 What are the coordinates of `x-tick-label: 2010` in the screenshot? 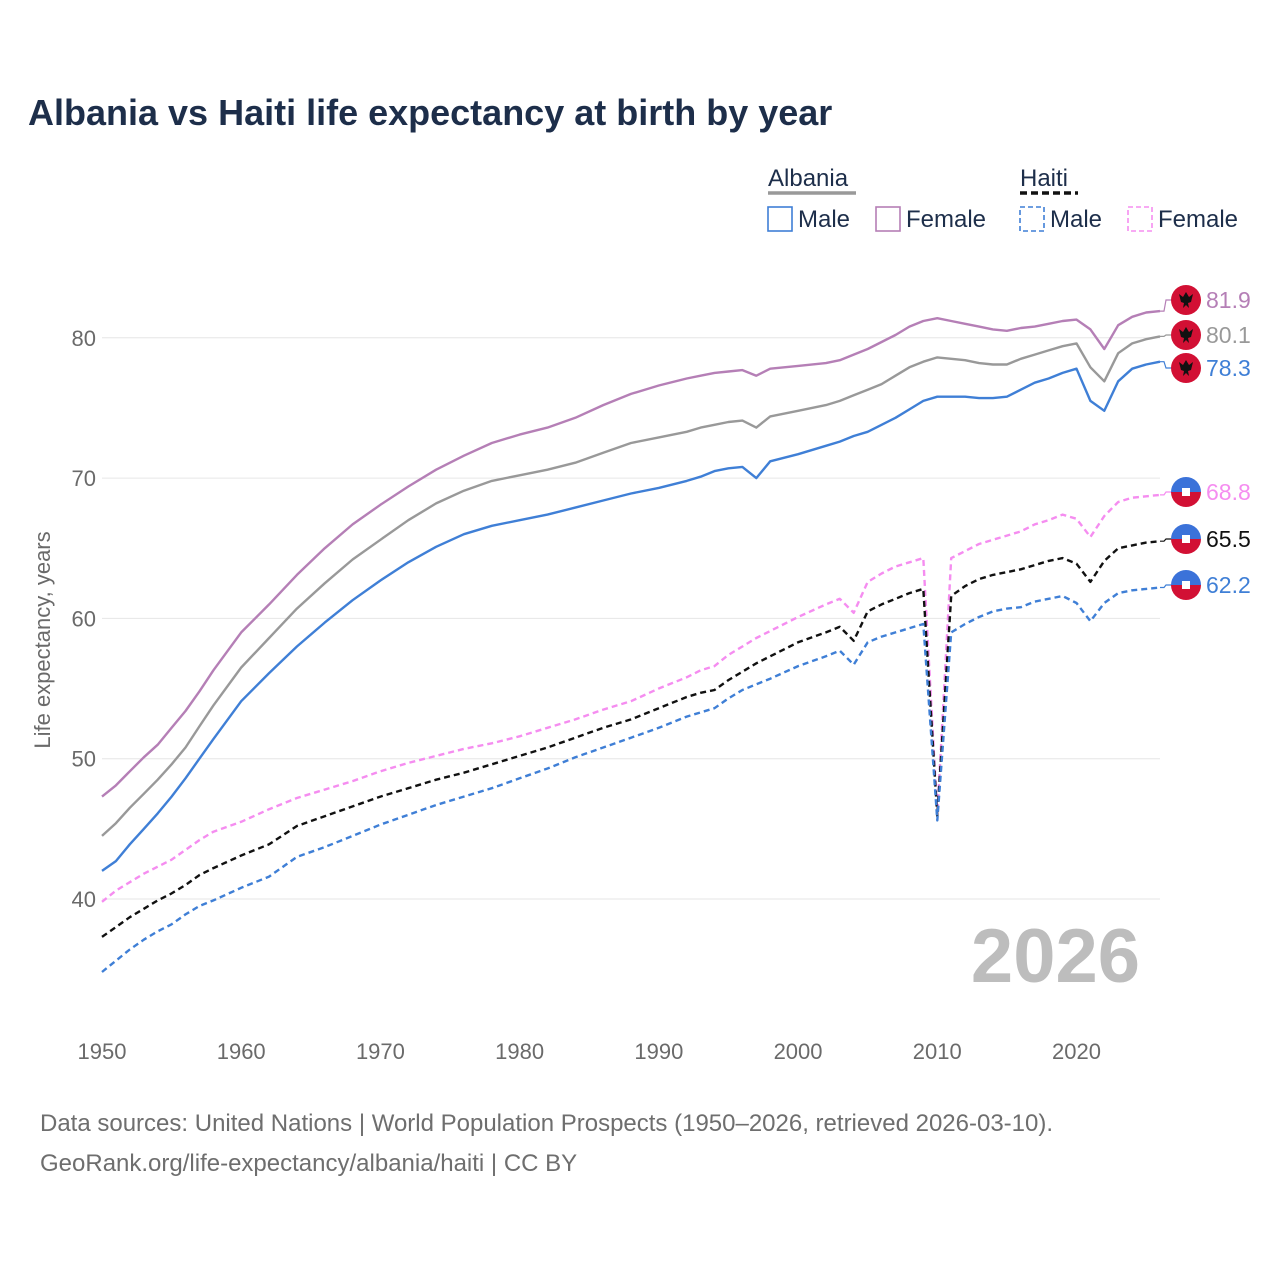 It's located at (937, 1051).